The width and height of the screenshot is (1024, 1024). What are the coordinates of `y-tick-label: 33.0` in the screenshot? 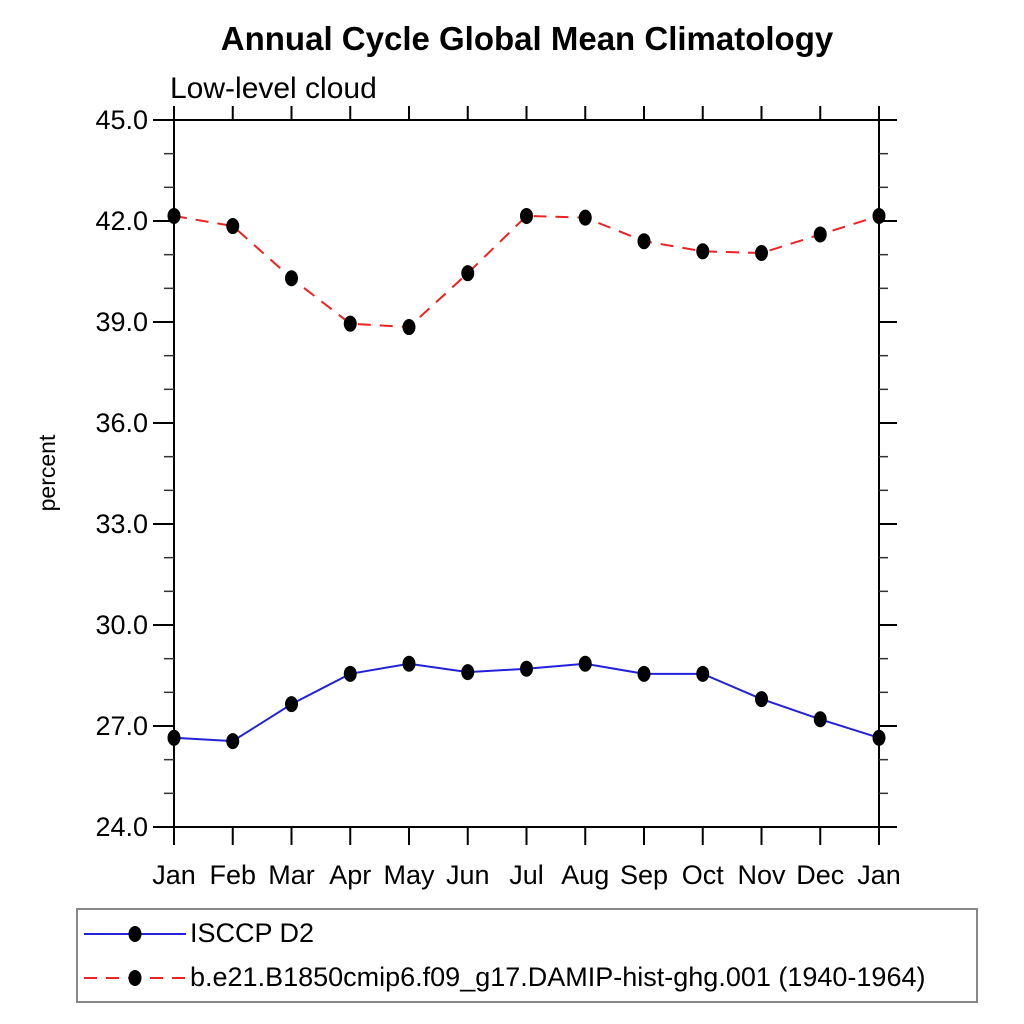 It's located at (121, 524).